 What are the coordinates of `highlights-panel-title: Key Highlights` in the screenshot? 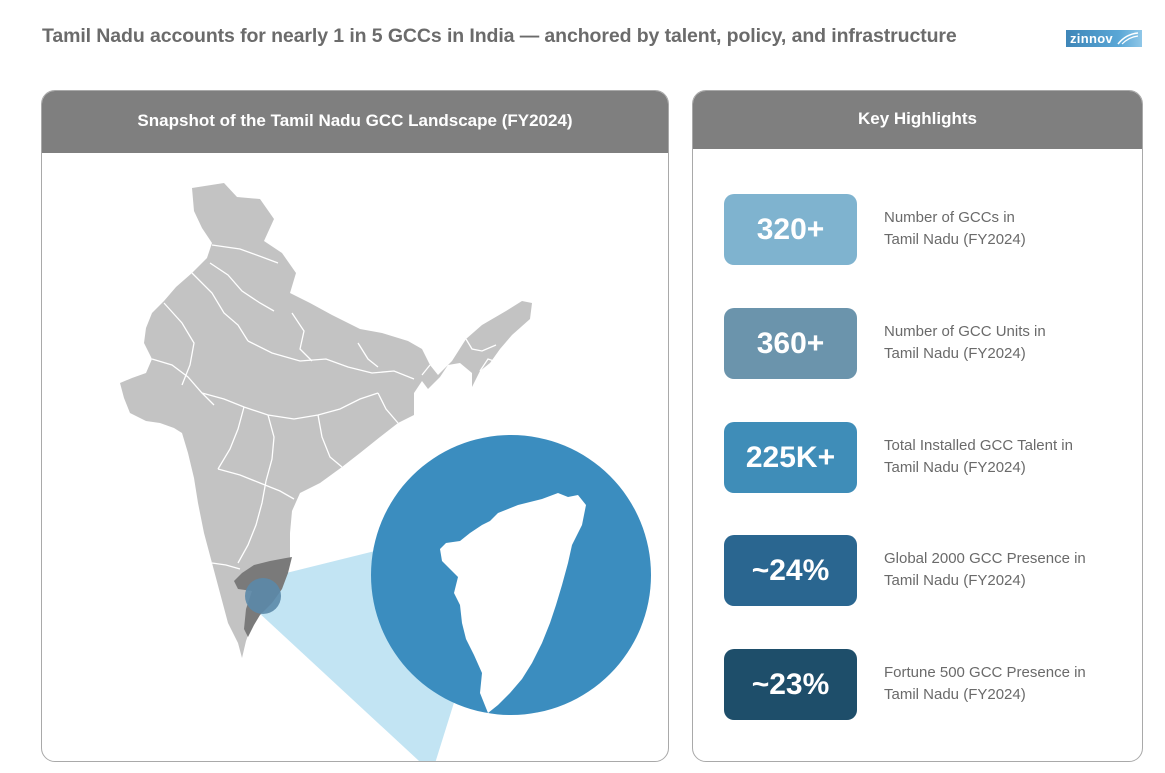 It's located at (917, 120).